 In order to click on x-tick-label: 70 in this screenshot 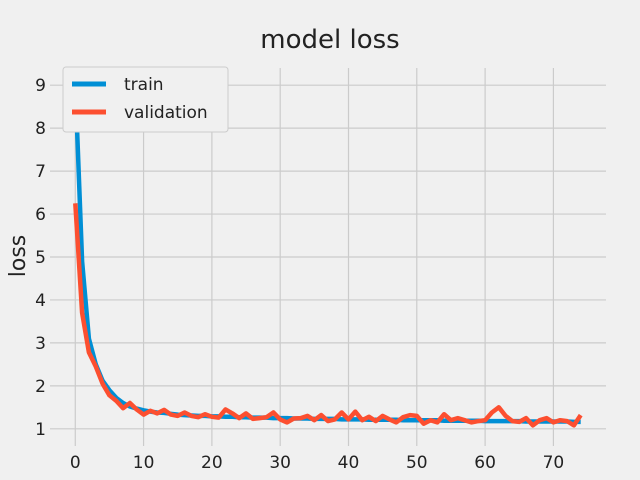, I will do `click(554, 463)`.